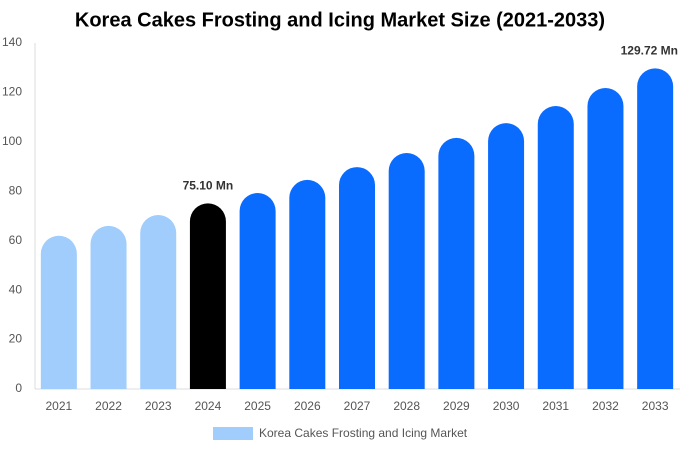 The height and width of the screenshot is (450, 680). I want to click on y-tick-label: 40, so click(16, 289).